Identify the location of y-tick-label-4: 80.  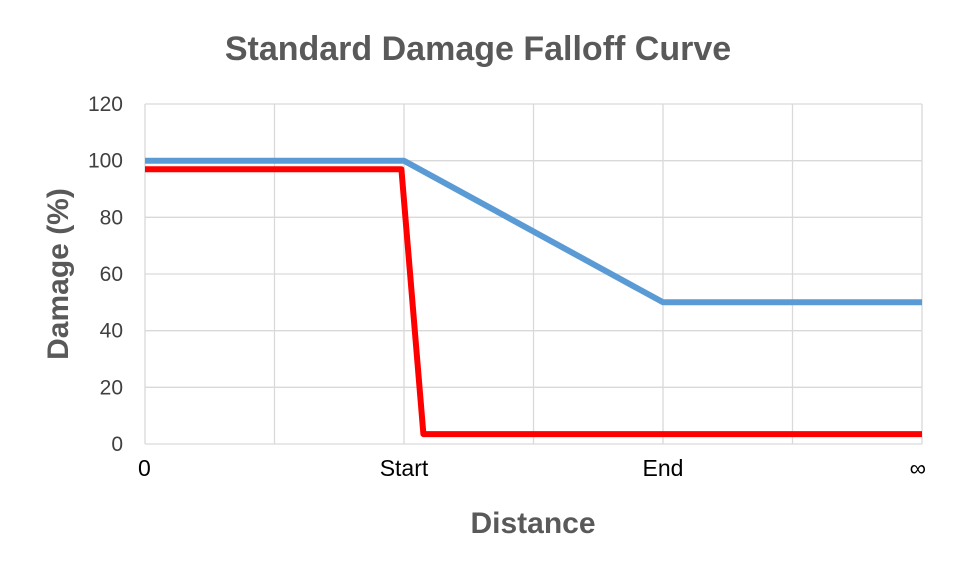
(111, 217).